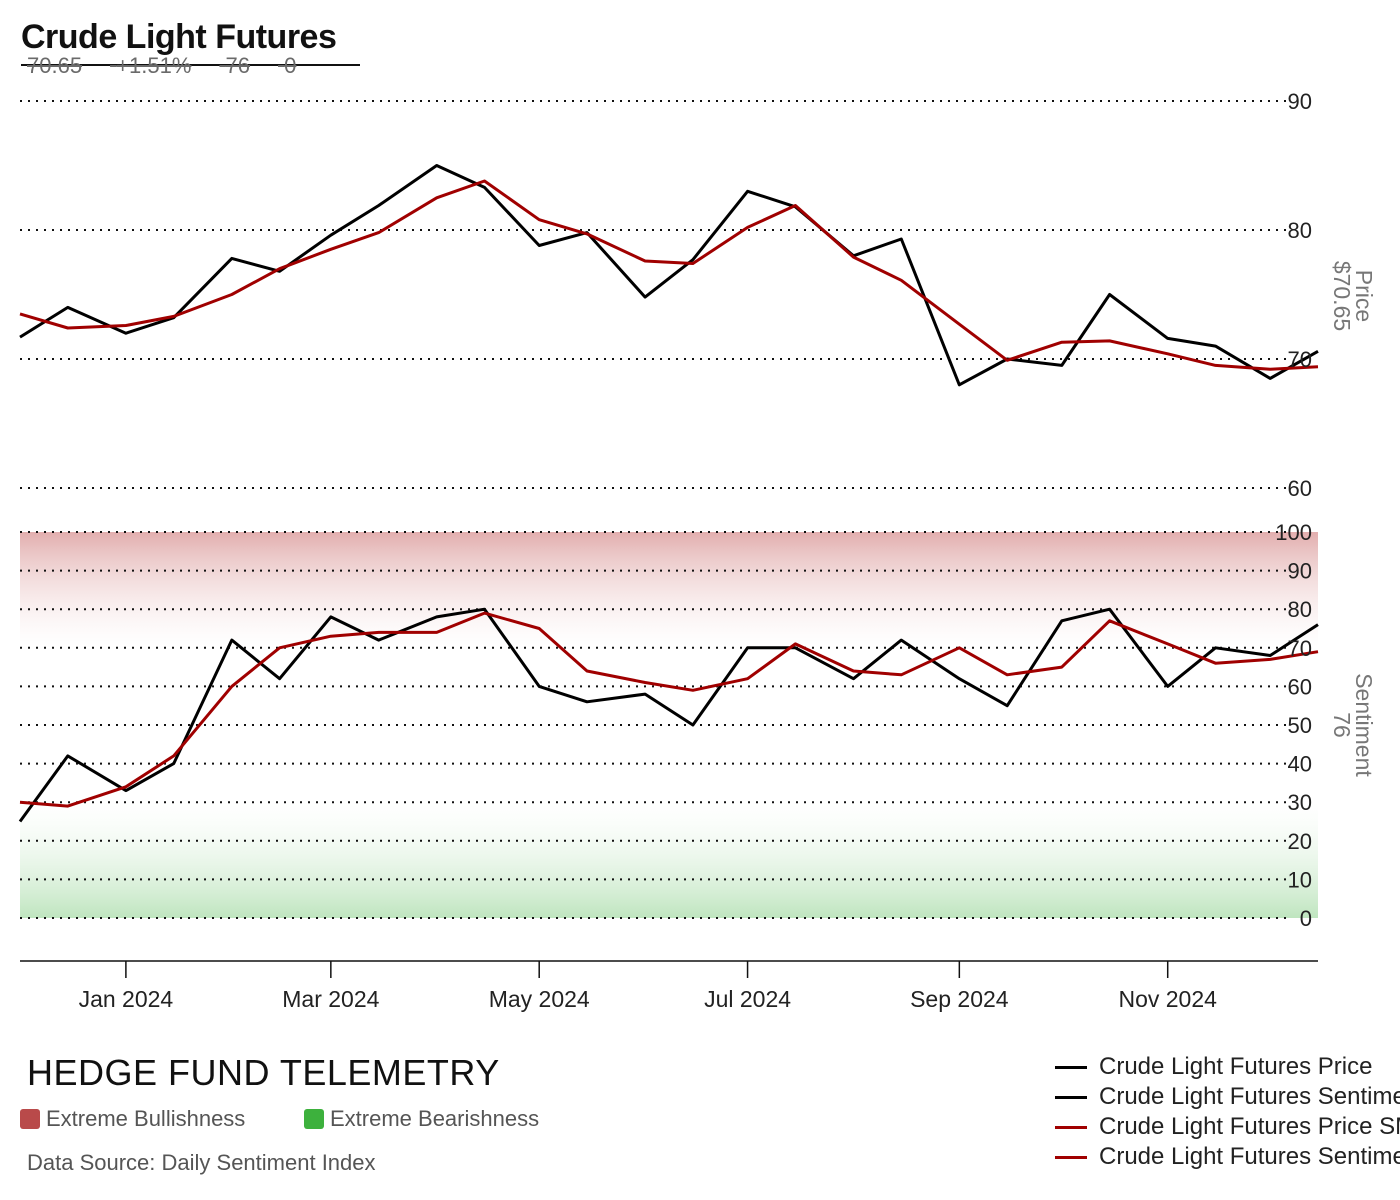  I want to click on x-tick-label: Mar 2024, so click(330, 999).